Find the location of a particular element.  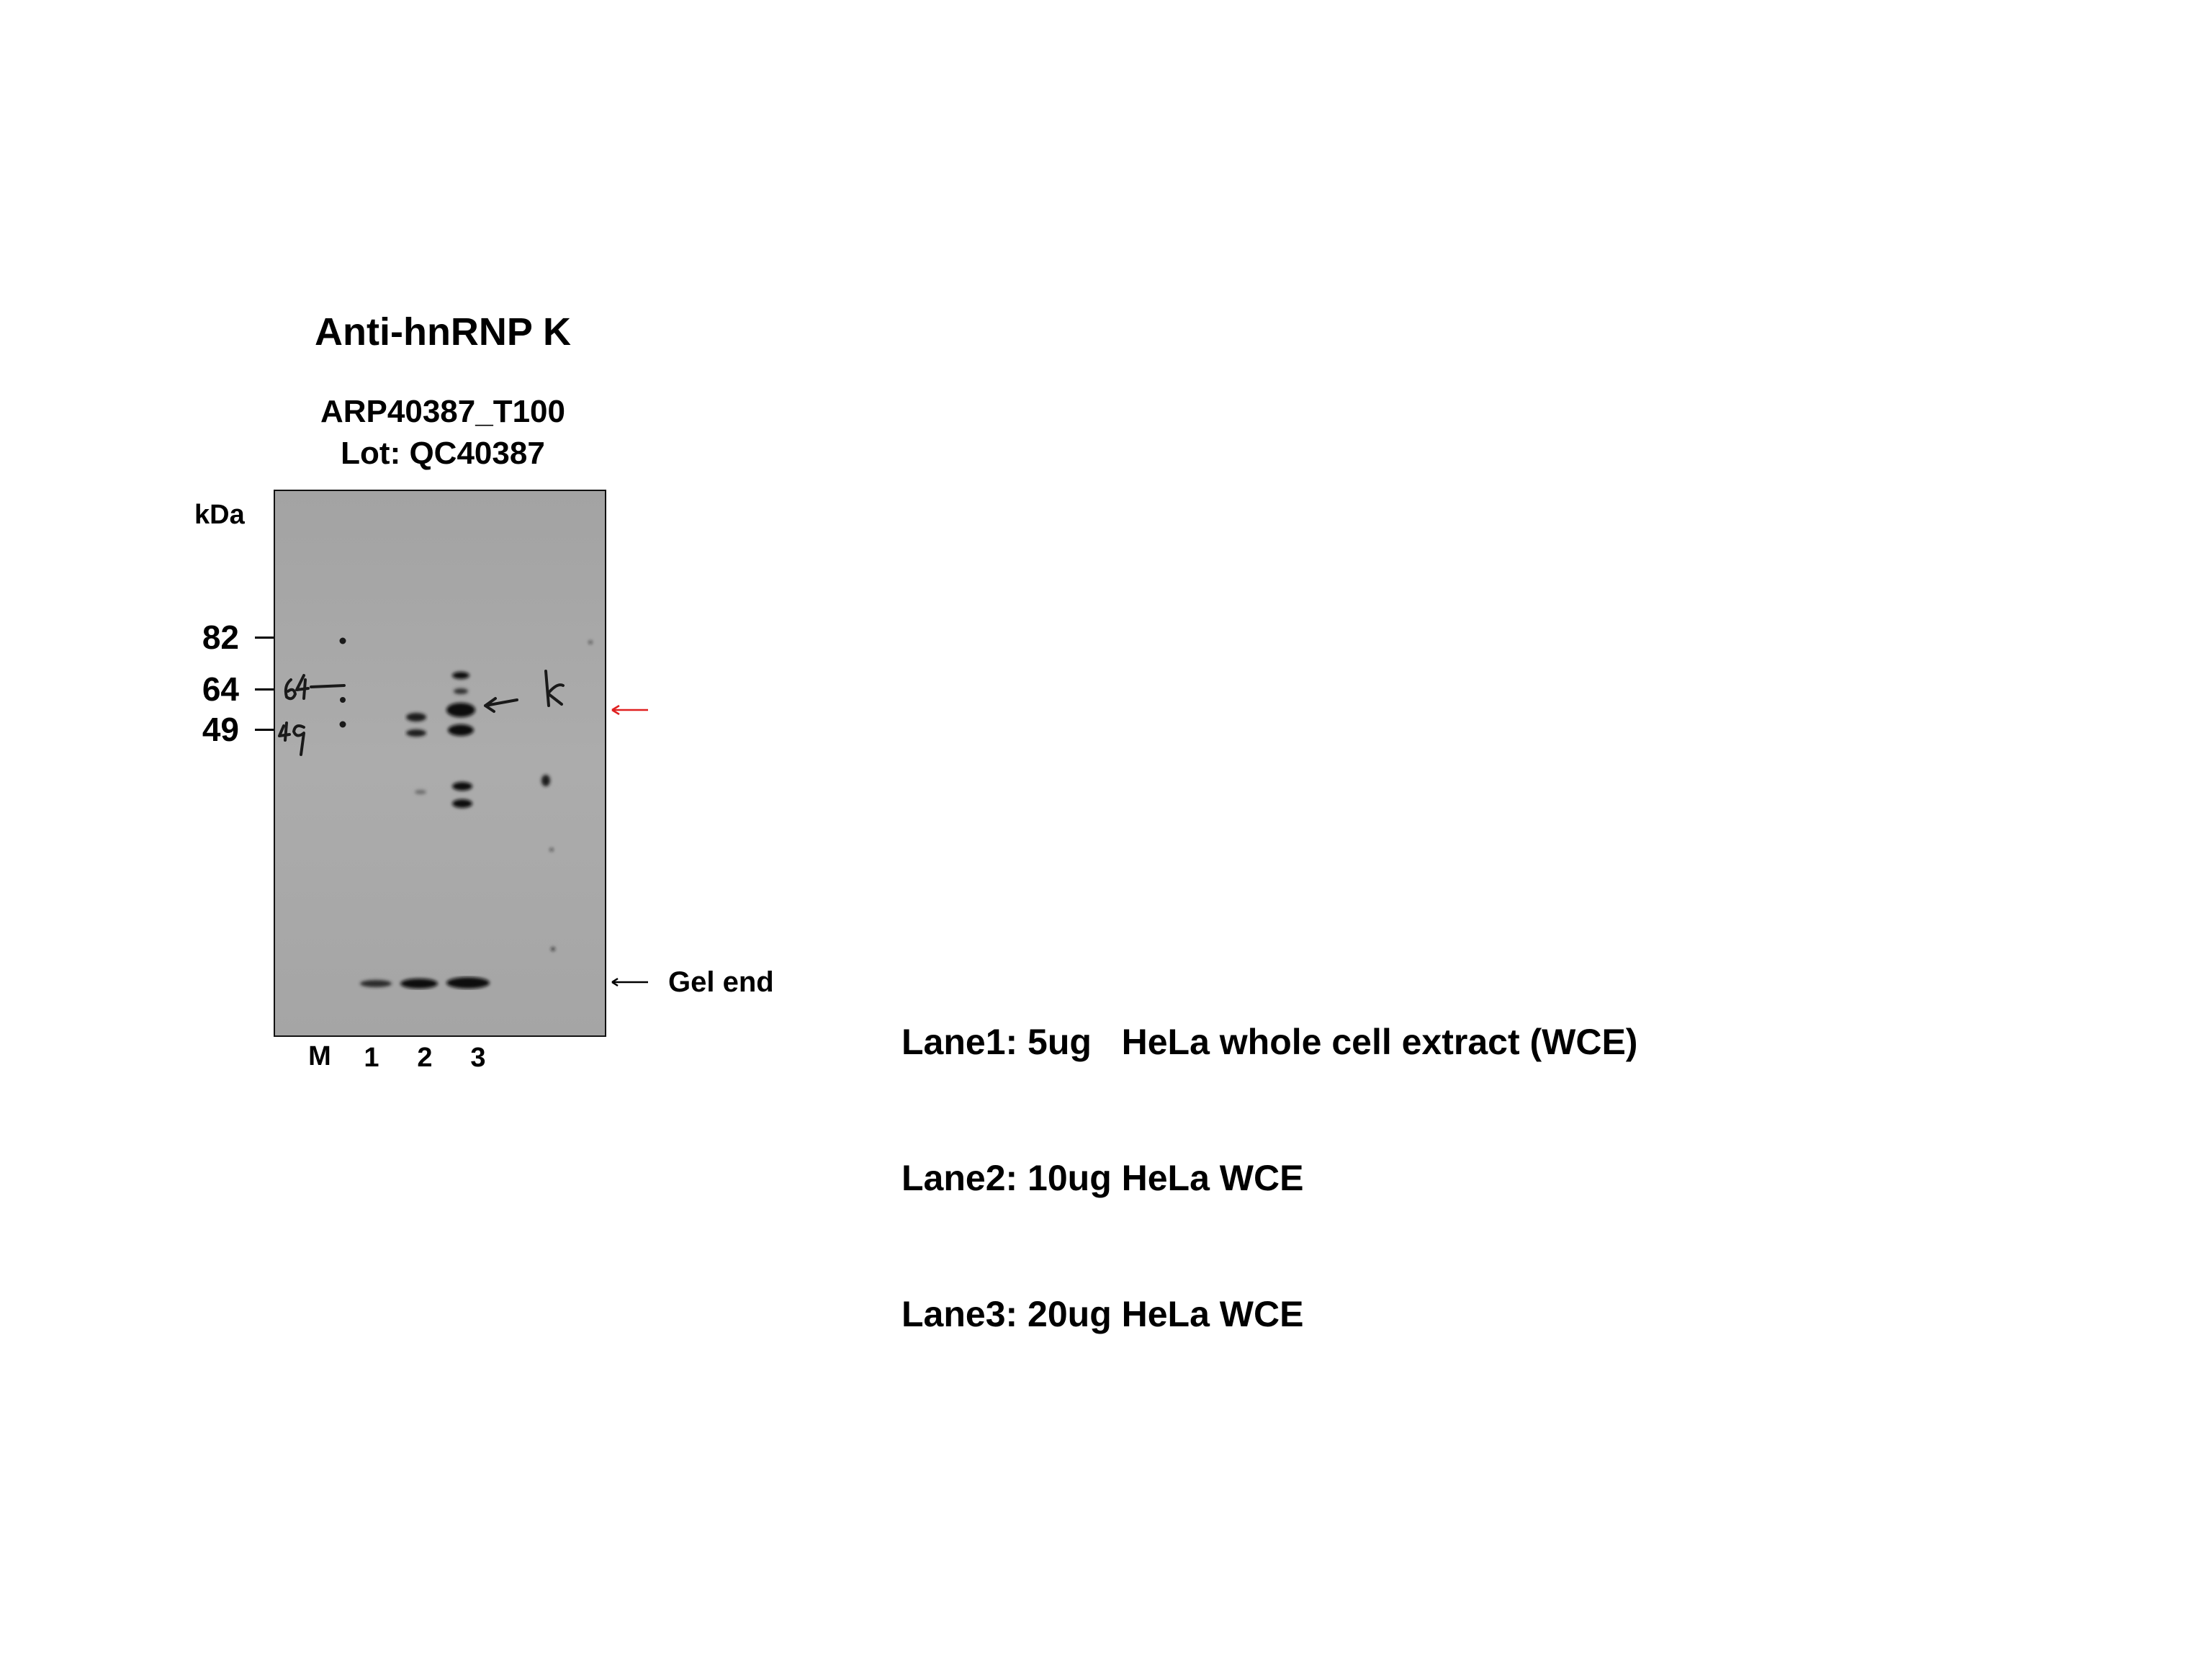

legend-line-2: Lane2: 10ug HeLa WCE is located at coordinates (1103, 1178).